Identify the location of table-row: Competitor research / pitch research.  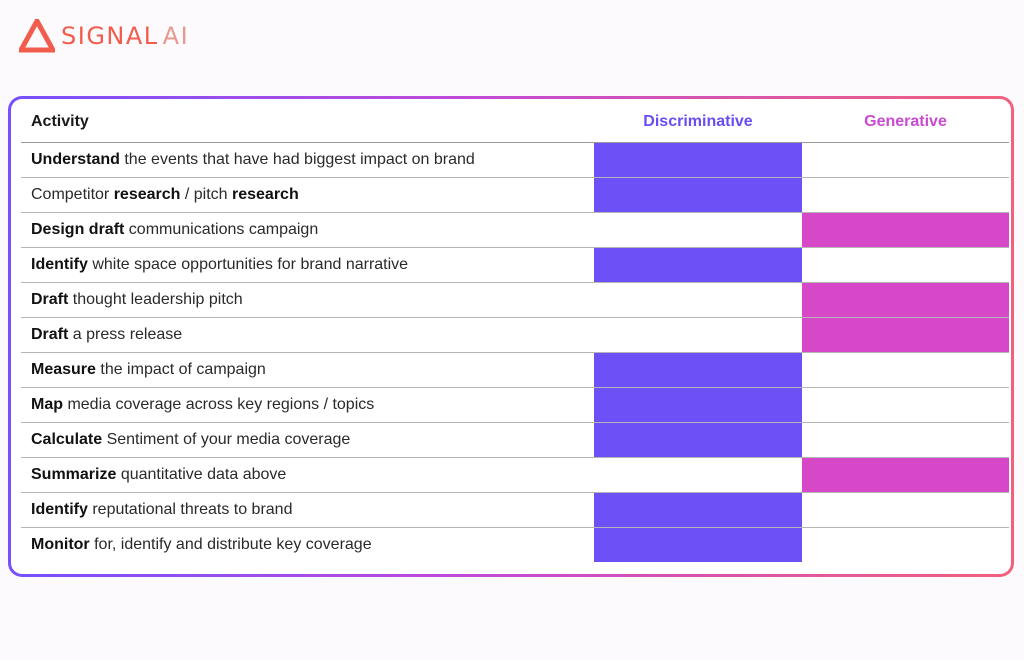
(515, 195).